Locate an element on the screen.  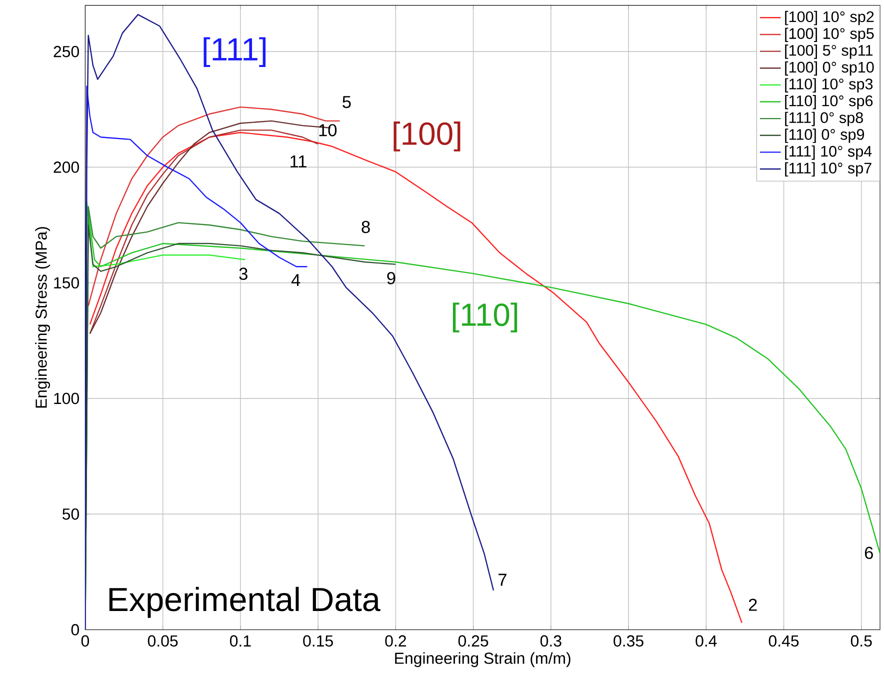
legend-label: [100] 10° sp5 is located at coordinates (829, 35).